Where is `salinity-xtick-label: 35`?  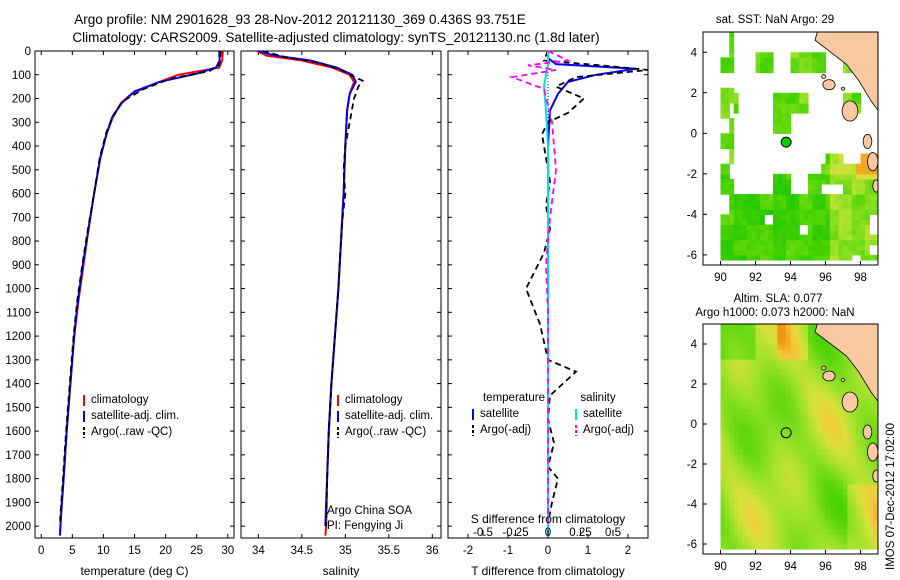
salinity-xtick-label: 35 is located at coordinates (345, 551).